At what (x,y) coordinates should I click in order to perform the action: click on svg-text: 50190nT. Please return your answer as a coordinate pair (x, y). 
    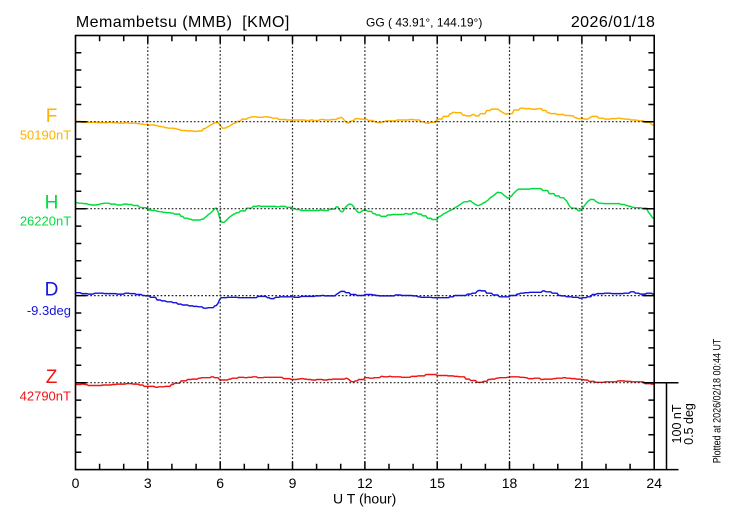
    Looking at the image, I should click on (45, 135).